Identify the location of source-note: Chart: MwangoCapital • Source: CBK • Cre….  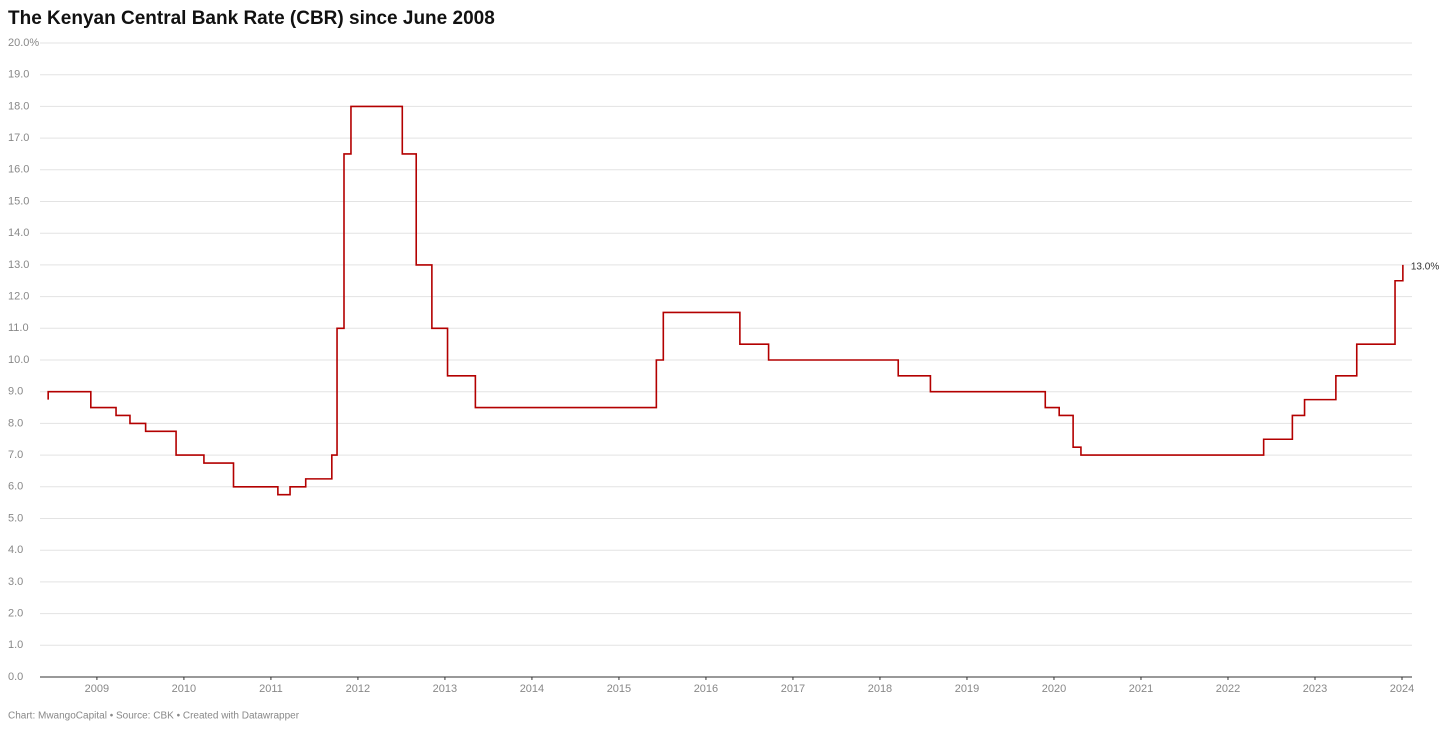
(154, 716).